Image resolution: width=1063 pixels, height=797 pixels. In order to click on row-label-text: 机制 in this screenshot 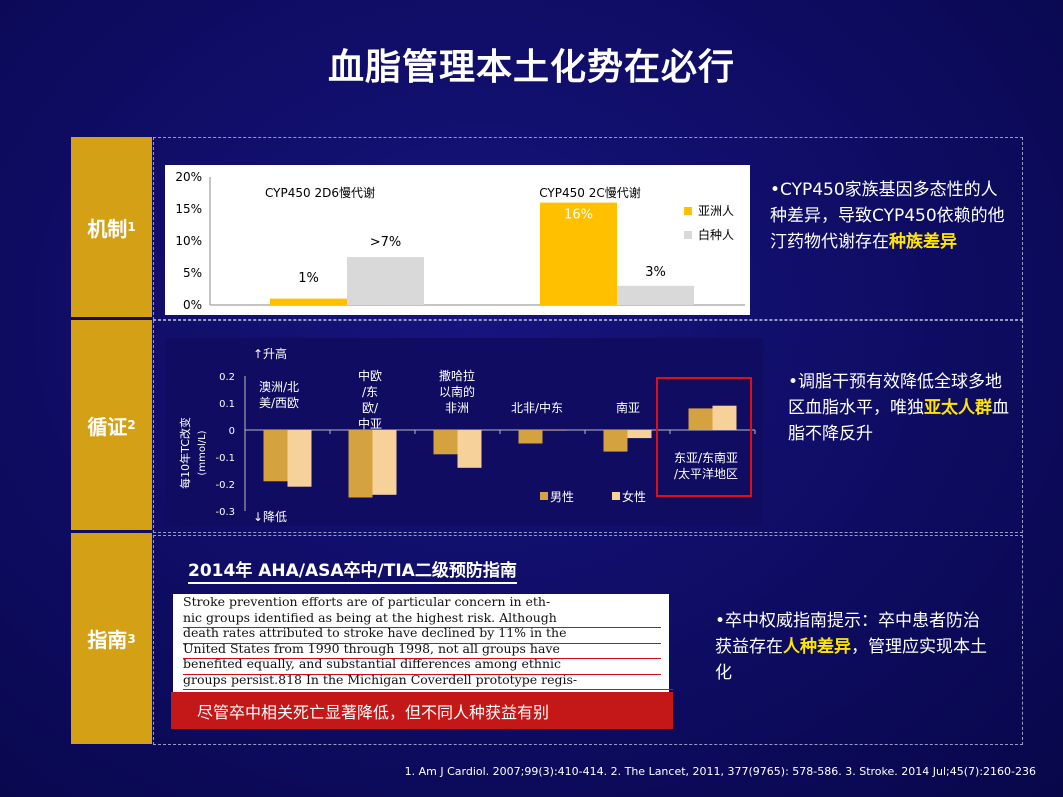, I will do `click(107, 228)`.